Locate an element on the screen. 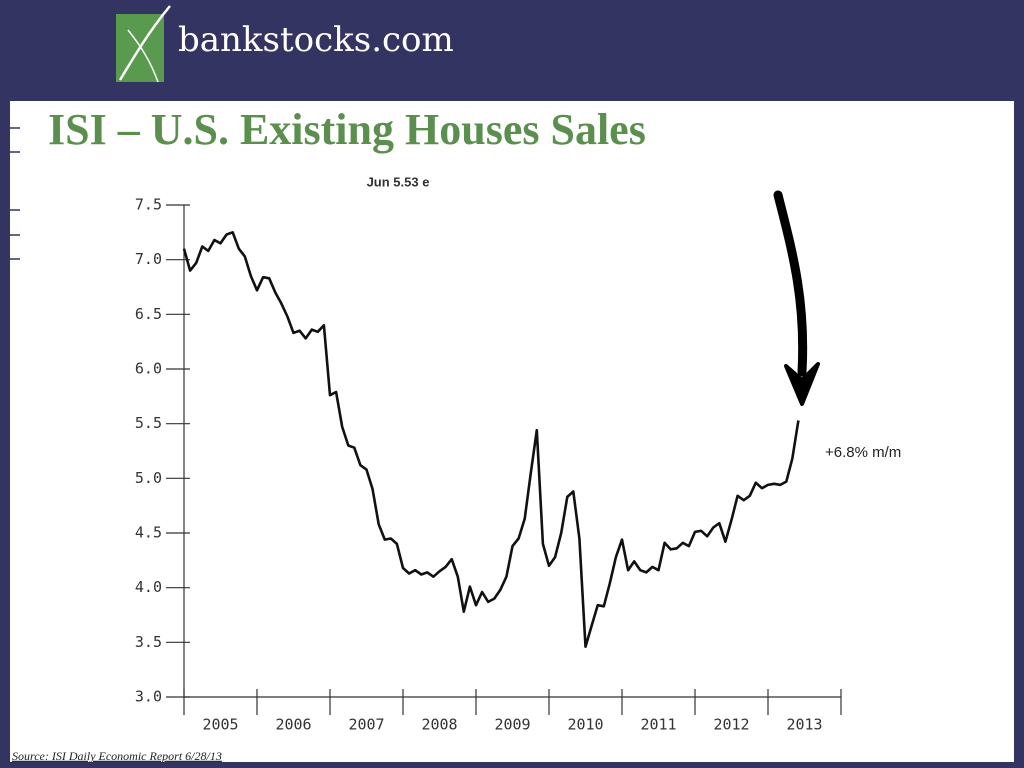 The image size is (1024, 768). slide-title: ISI – U.S. Existing Houses Sales is located at coordinates (347, 129).